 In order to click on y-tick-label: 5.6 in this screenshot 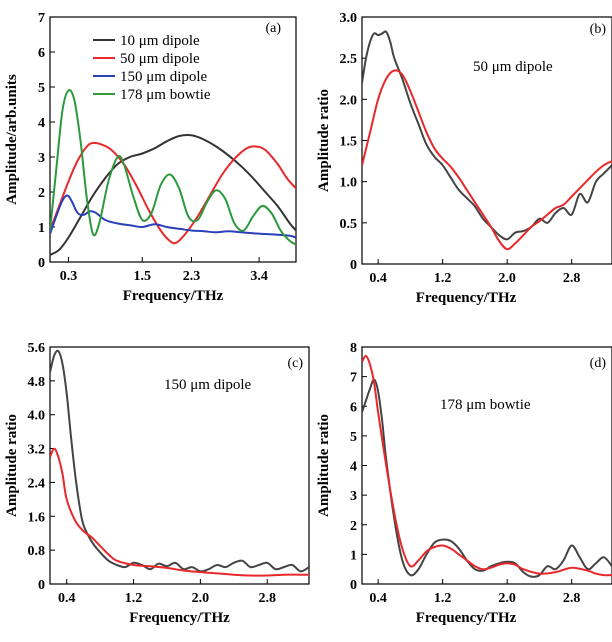, I will do `click(37, 348)`.